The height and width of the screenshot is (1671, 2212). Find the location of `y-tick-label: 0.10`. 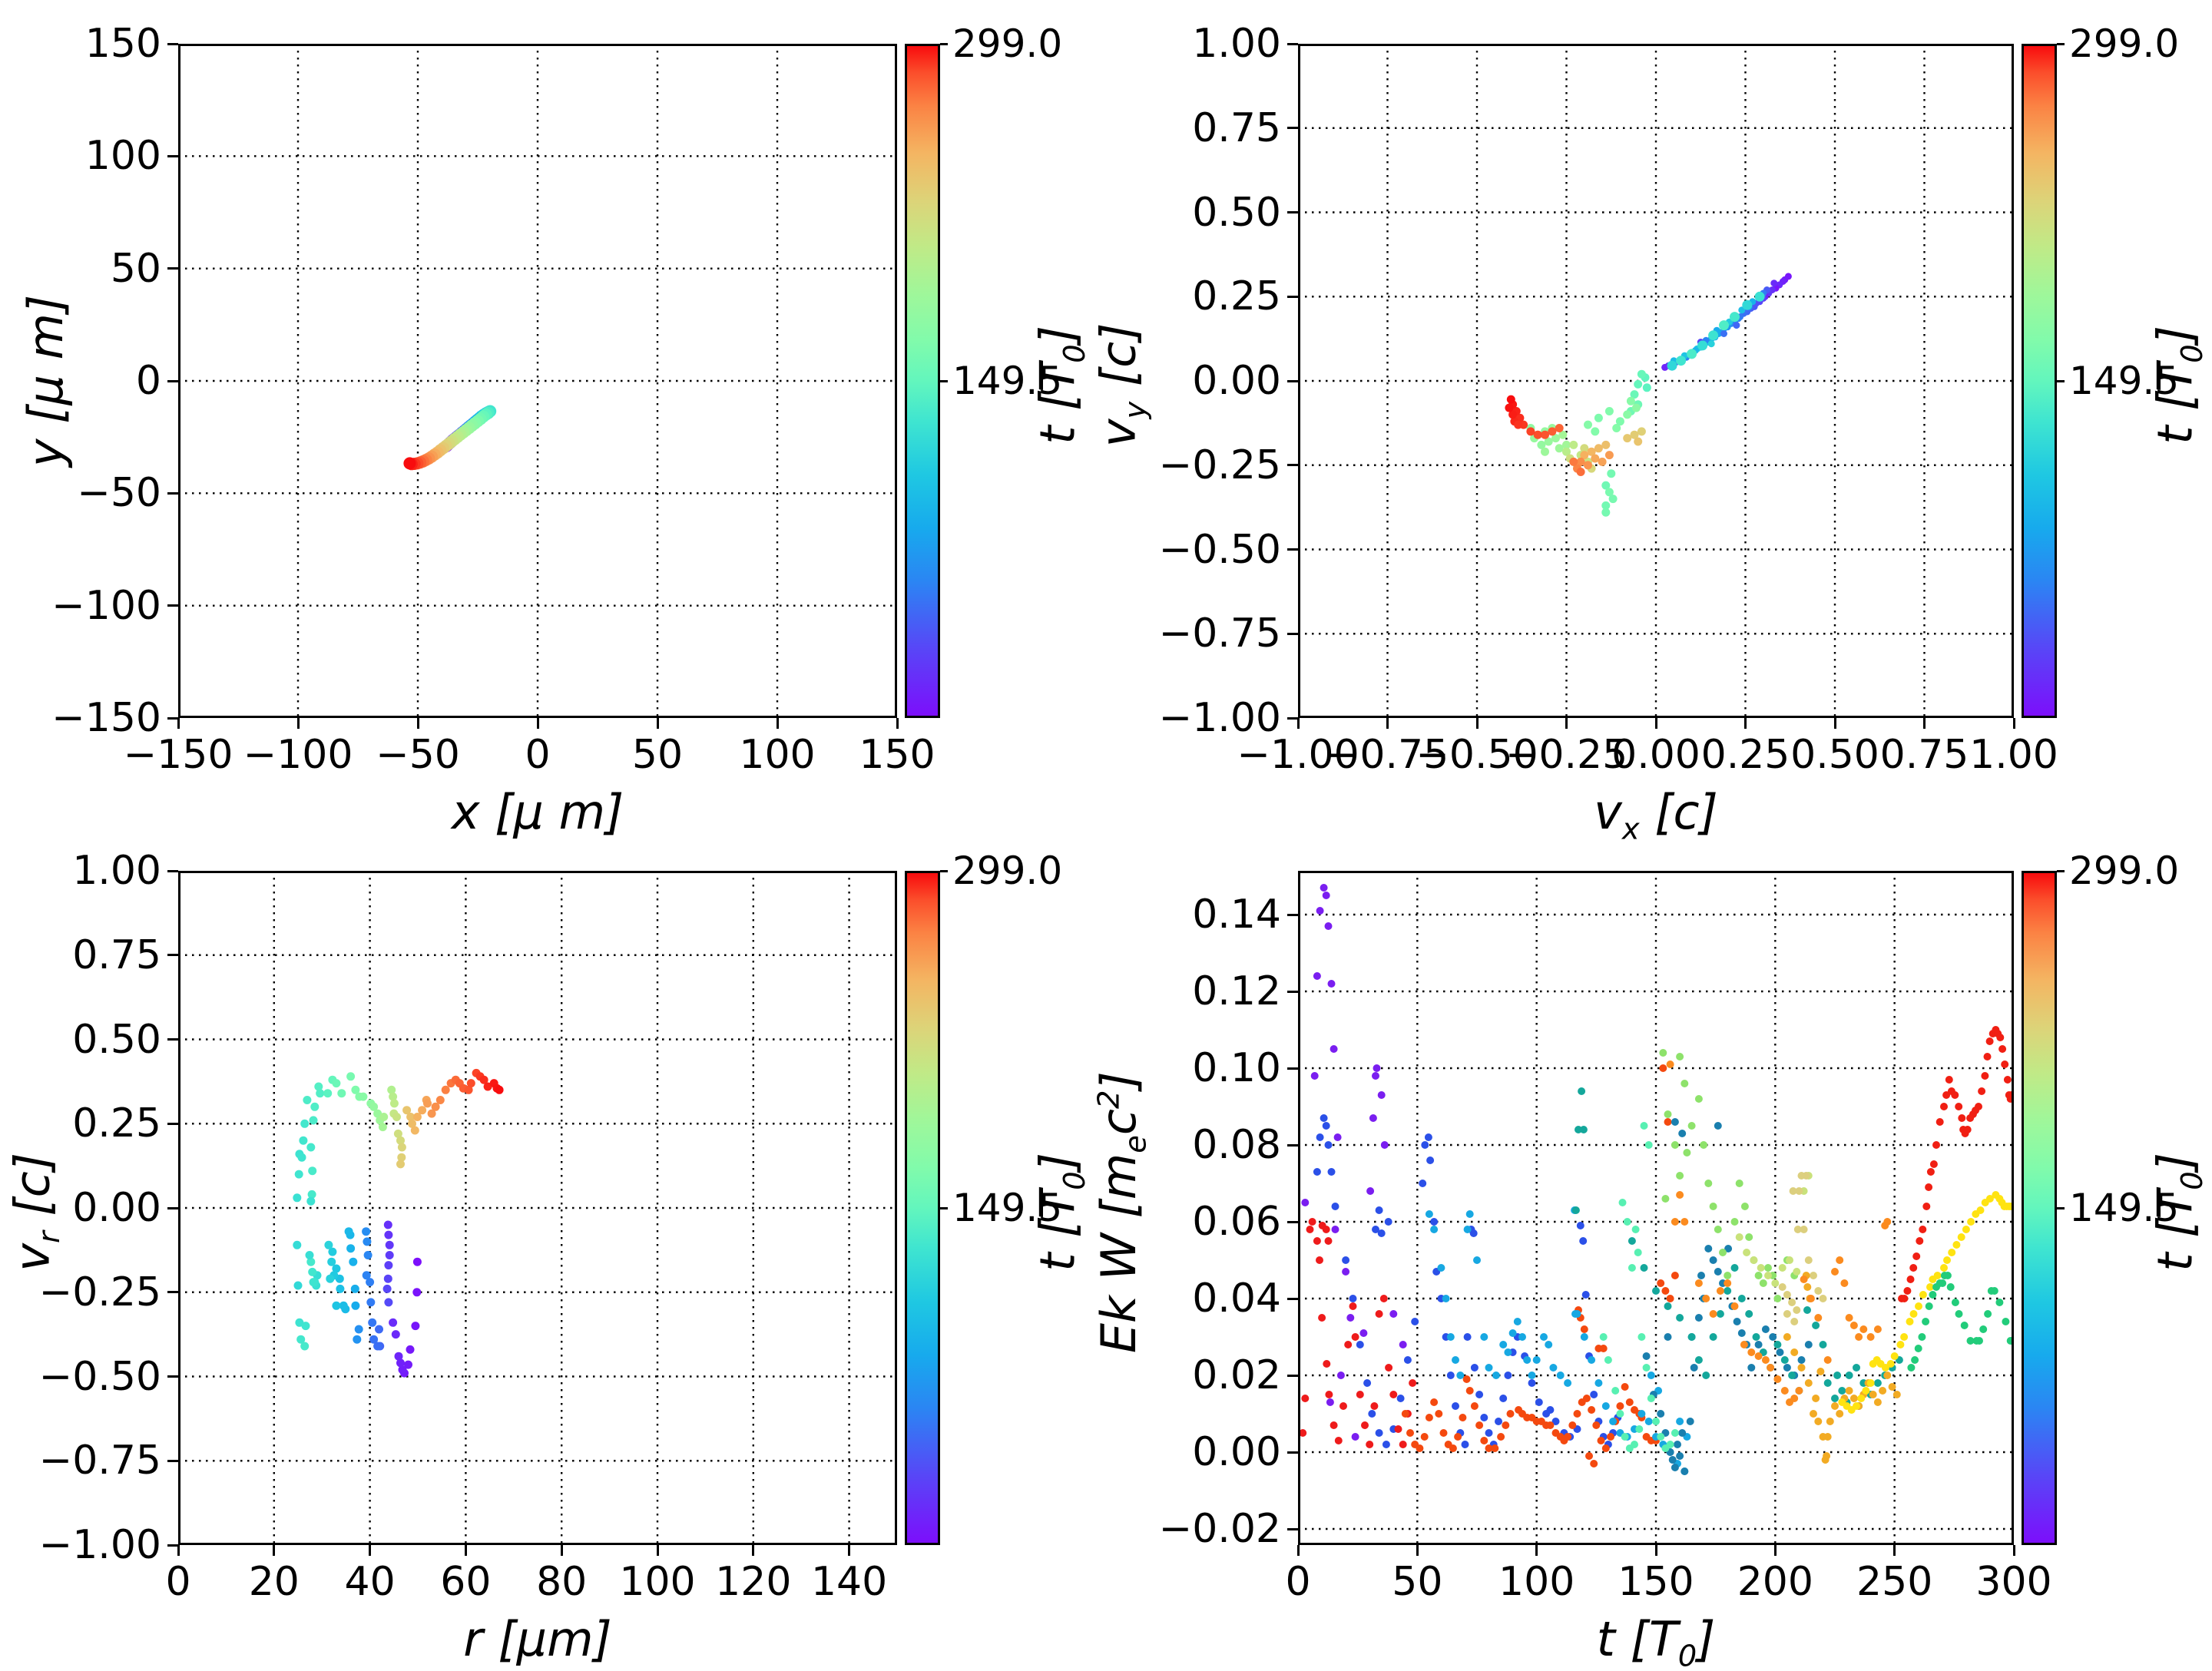

y-tick-label: 0.10 is located at coordinates (1236, 1068).